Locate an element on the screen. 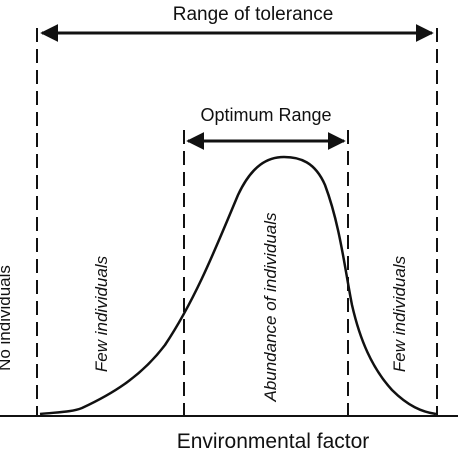 The width and height of the screenshot is (458, 458). zone-right-label: Few individuals is located at coordinates (399, 313).